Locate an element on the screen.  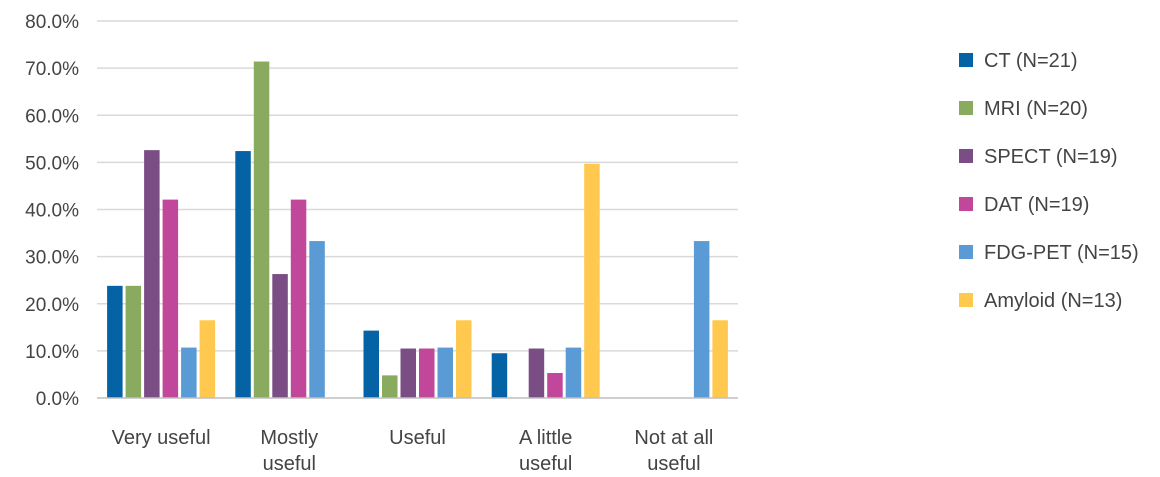
legend-item: CT (N=21) is located at coordinates (1018, 61).